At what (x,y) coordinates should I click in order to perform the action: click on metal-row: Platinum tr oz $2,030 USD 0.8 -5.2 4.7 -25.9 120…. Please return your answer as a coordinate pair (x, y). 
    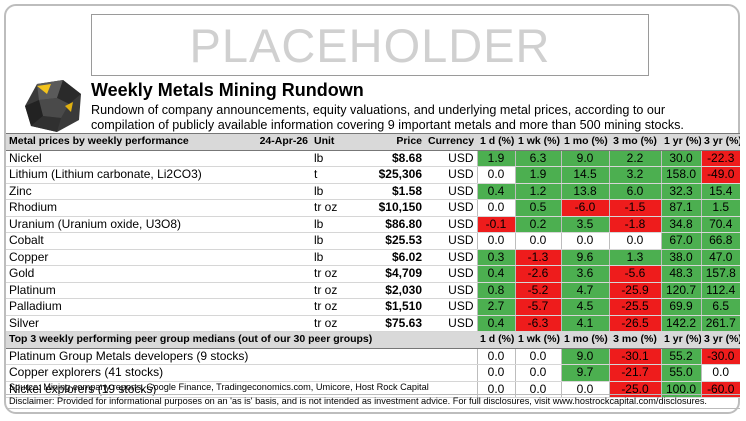
    Looking at the image, I should click on (373, 290).